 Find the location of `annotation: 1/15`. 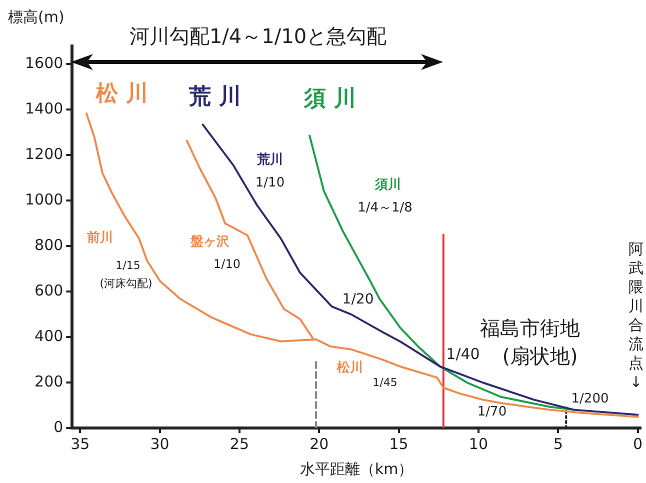

annotation: 1/15 is located at coordinates (128, 265).